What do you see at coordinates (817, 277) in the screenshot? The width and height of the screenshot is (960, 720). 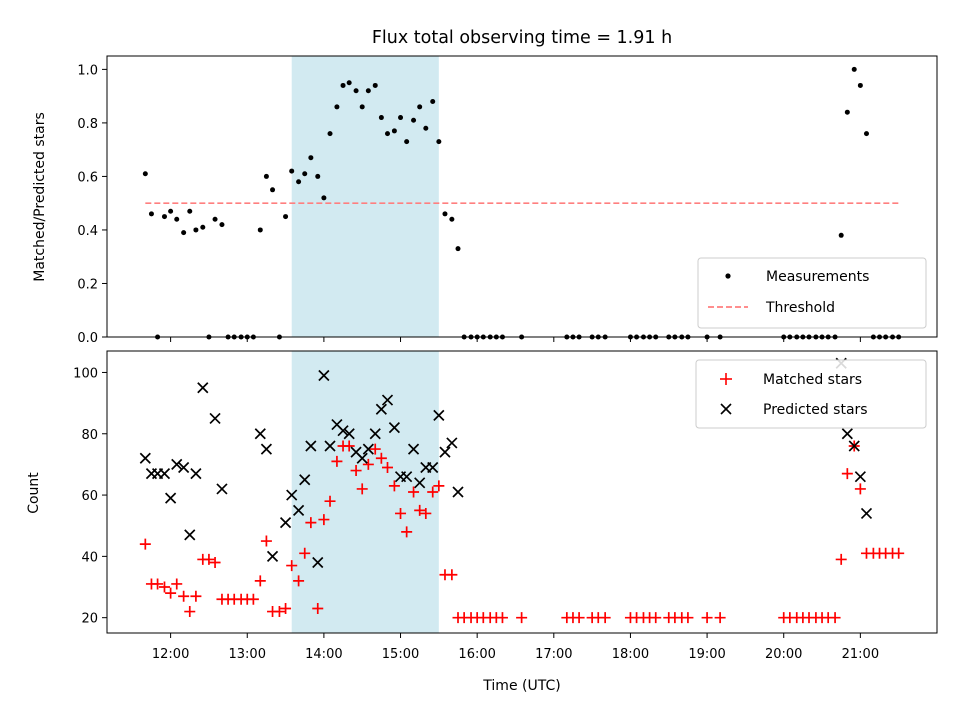 I see `legend-measurements-label: Measurements` at bounding box center [817, 277].